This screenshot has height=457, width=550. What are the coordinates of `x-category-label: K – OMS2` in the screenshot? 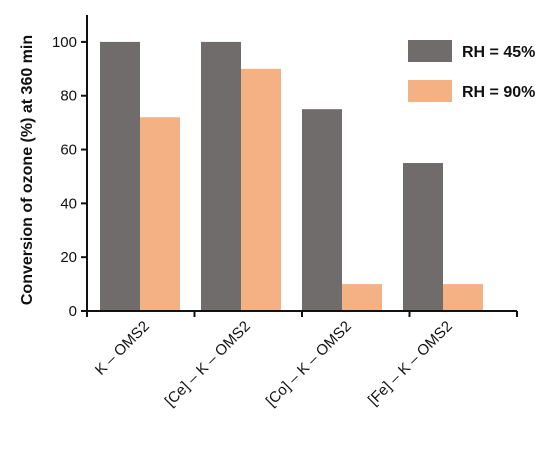 It's located at (122, 348).